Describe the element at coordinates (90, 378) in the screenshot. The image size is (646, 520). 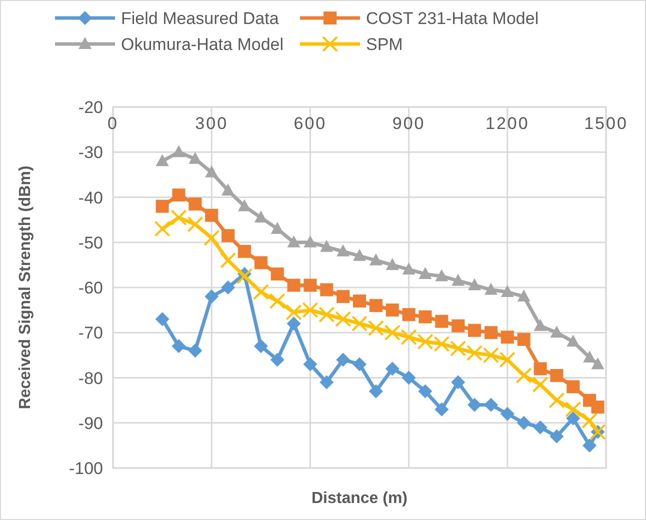
I see `y-tick-label: -80` at that location.